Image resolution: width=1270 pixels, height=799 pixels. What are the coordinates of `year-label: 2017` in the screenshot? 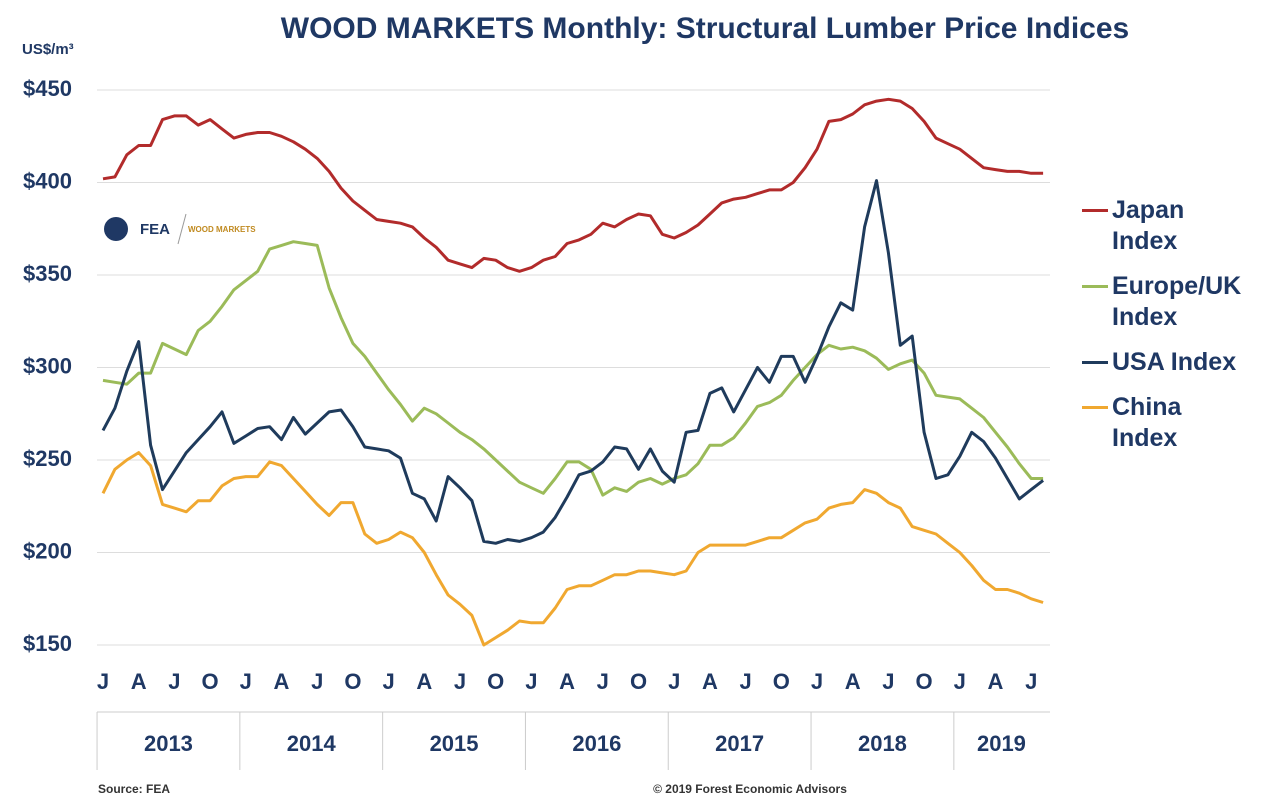 It's located at (739, 743).